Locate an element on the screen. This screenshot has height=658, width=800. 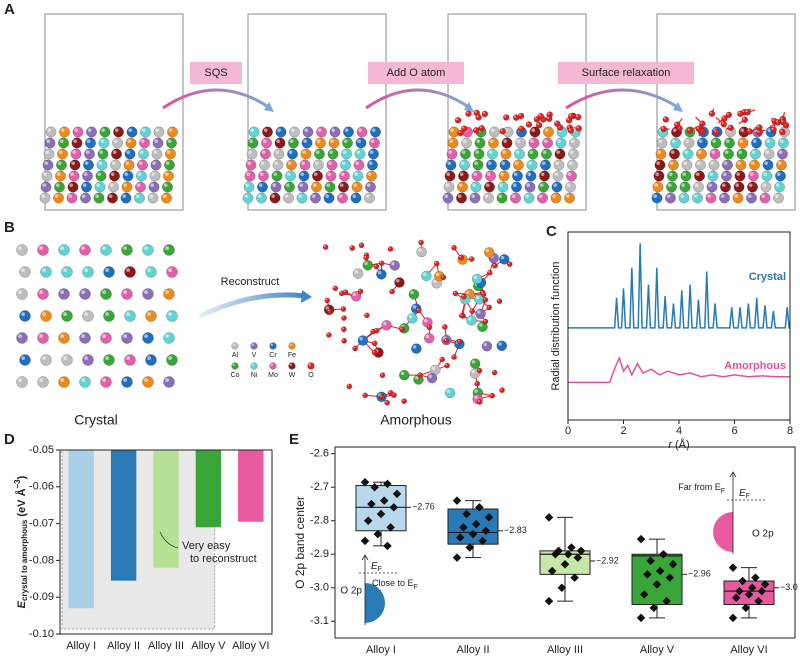
inset-note: Close to EF is located at coordinates (395, 584).